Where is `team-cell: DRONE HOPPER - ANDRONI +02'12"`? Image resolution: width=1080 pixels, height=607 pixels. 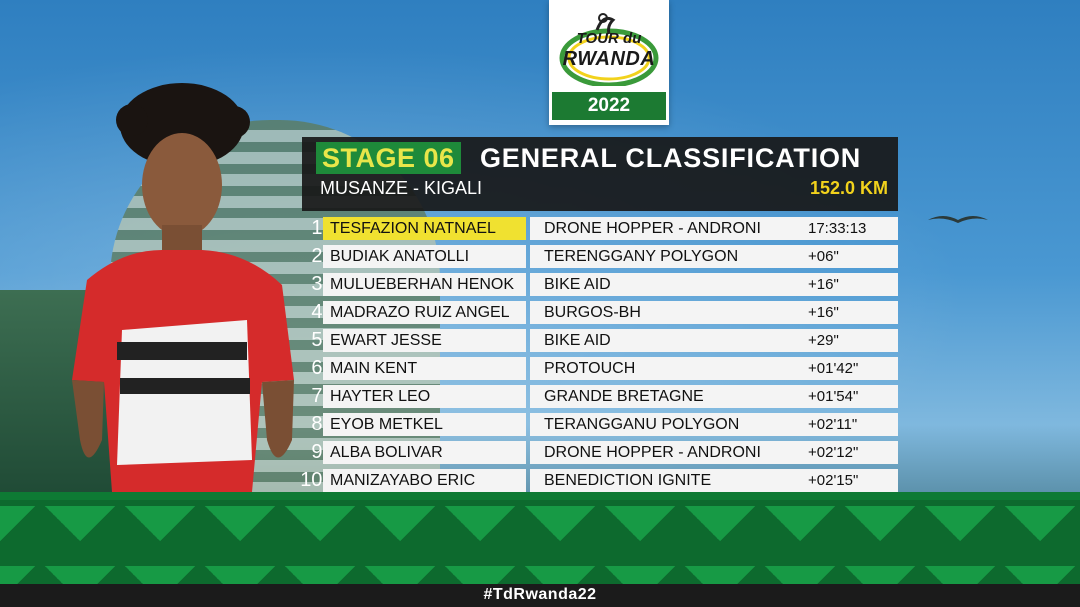 team-cell: DRONE HOPPER - ANDRONI +02'12" is located at coordinates (714, 452).